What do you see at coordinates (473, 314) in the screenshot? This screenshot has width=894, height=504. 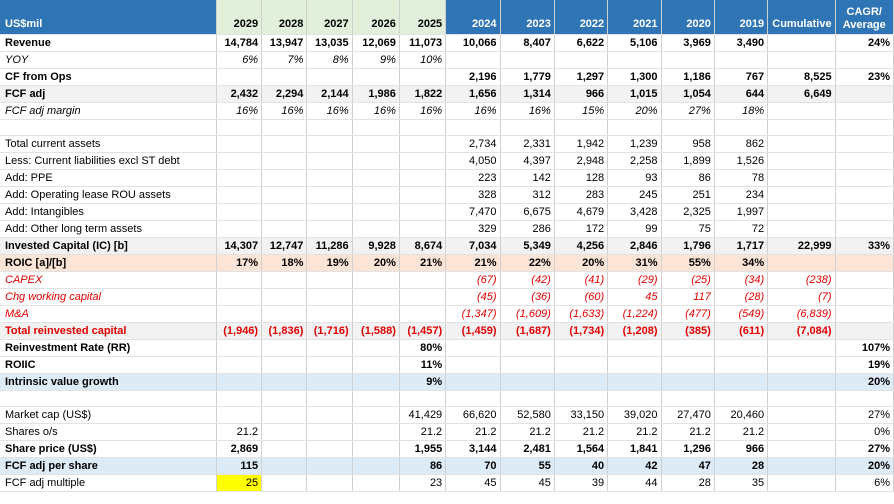 I see `value-cell: (1,347)` at bounding box center [473, 314].